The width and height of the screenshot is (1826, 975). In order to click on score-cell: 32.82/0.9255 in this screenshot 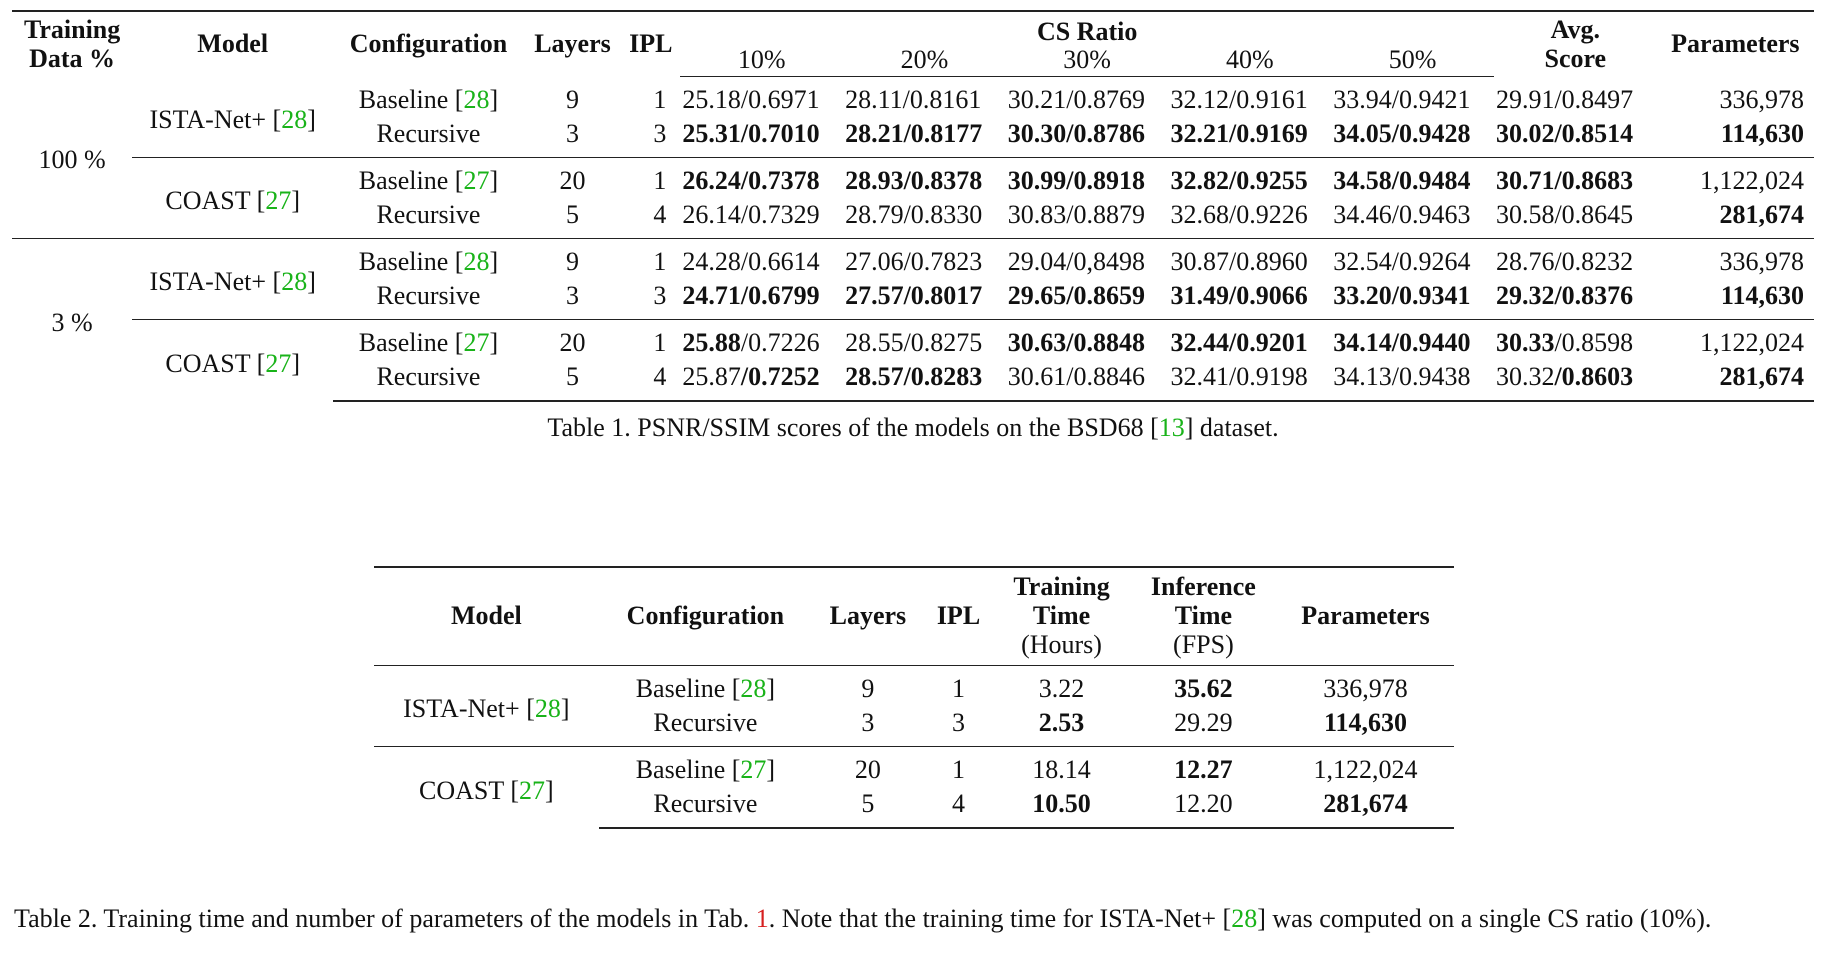, I will do `click(1250, 177)`.